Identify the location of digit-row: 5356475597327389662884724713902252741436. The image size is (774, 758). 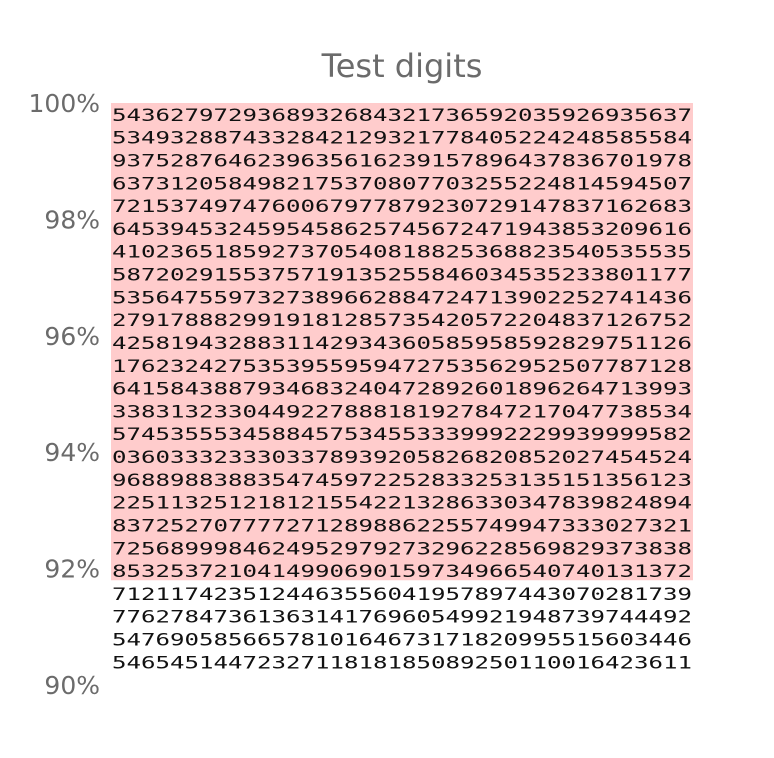
(402, 298).